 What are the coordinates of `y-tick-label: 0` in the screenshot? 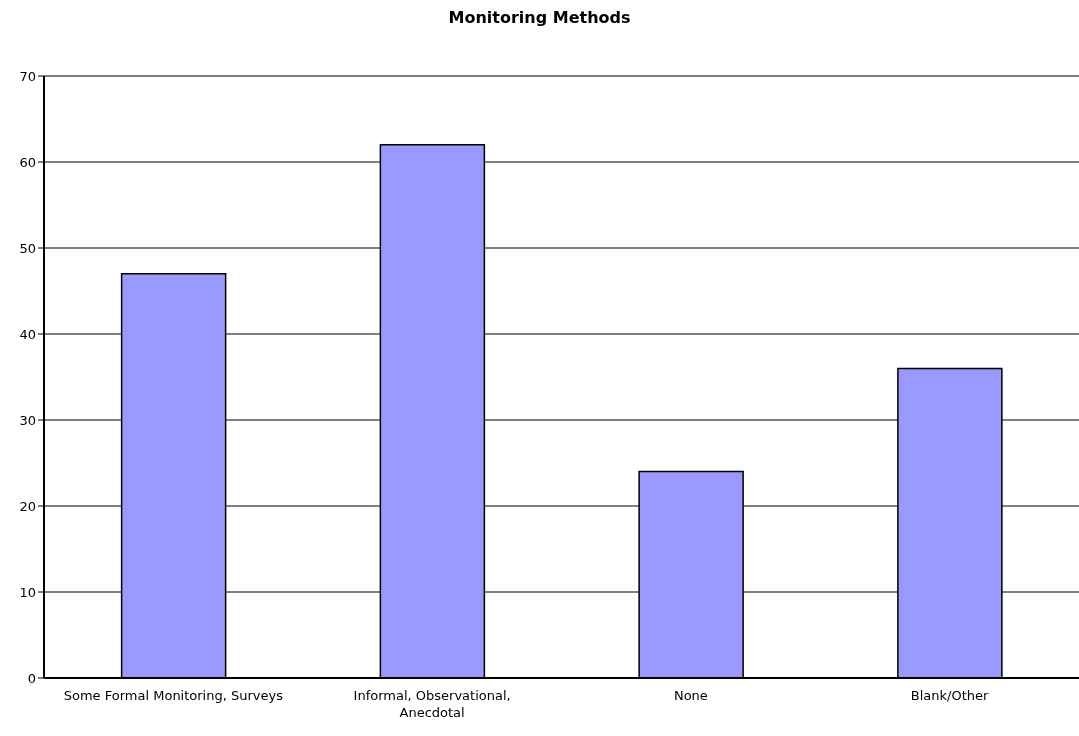 It's located at (31, 678).